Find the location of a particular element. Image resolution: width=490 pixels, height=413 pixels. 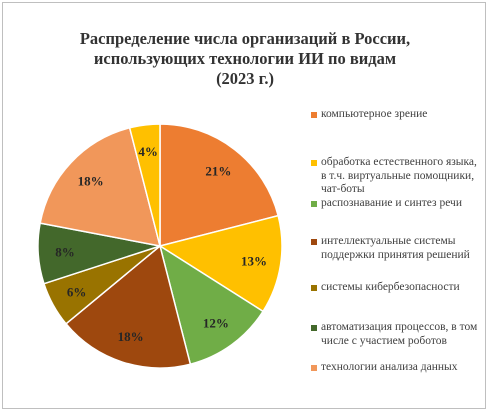

data-label-6: 18% is located at coordinates (91, 180).